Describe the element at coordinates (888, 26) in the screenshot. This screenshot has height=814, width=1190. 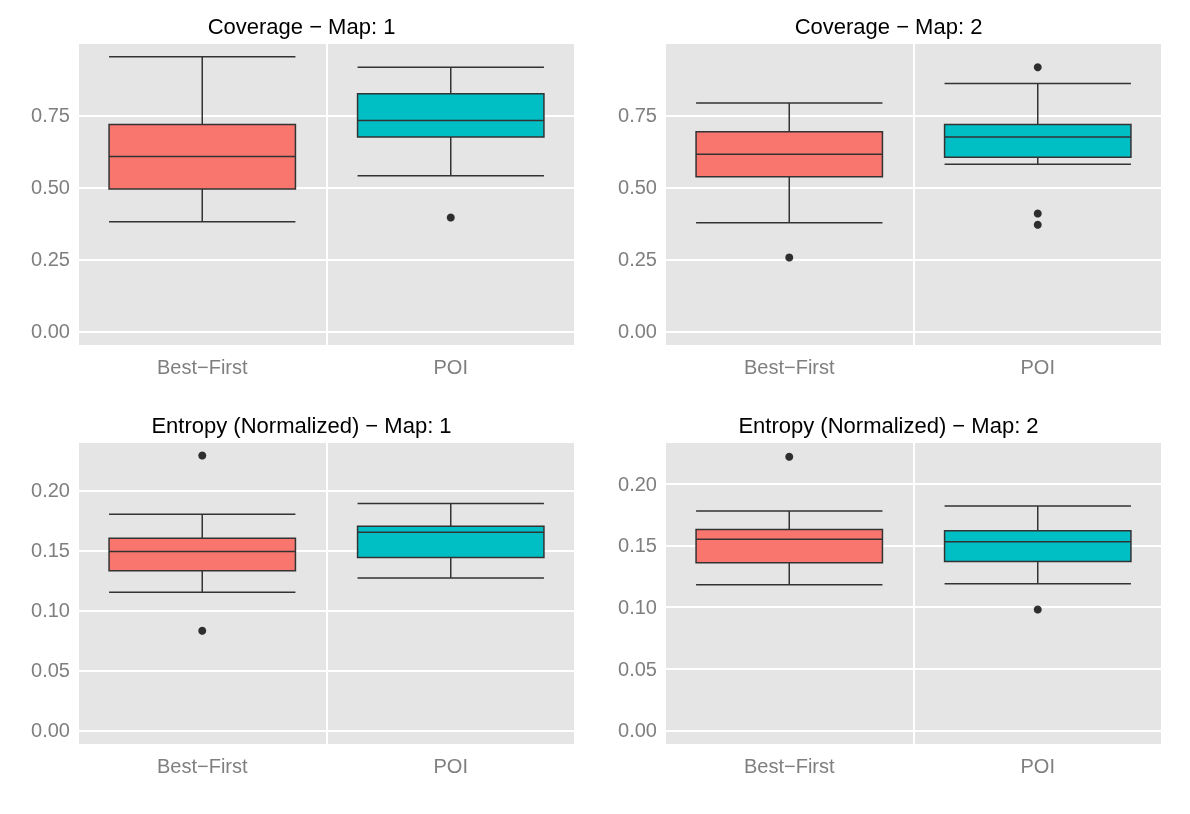
I see `chart-title: Coverage − Map: 2` at that location.